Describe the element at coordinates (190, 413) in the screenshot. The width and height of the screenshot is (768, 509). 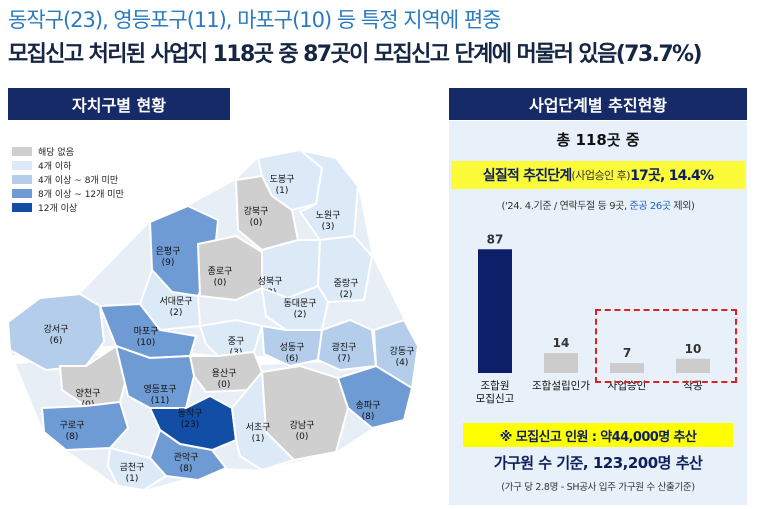
I see `district-name: 동작구` at that location.